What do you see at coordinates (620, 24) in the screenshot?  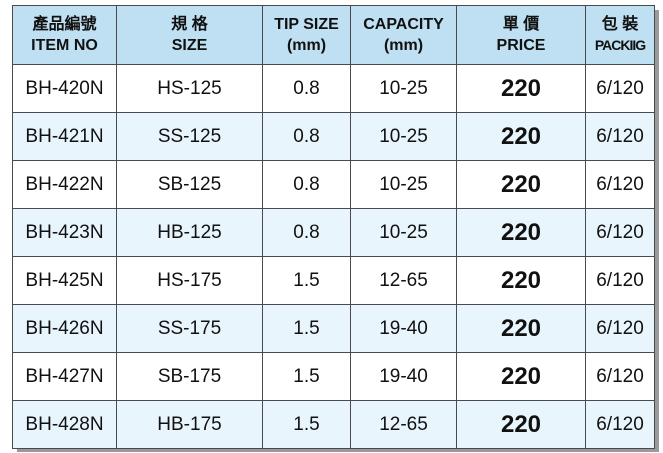 I see `header-text: 包 裝` at bounding box center [620, 24].